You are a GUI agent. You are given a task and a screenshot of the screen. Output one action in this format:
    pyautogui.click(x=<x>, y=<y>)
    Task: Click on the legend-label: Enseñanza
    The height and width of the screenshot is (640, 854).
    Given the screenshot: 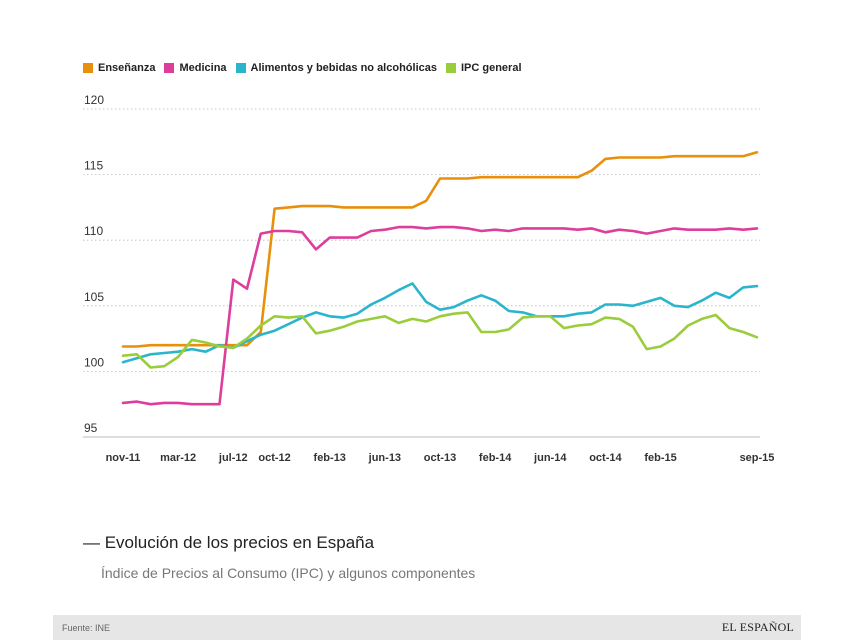 What is the action you would take?
    pyautogui.click(x=127, y=68)
    